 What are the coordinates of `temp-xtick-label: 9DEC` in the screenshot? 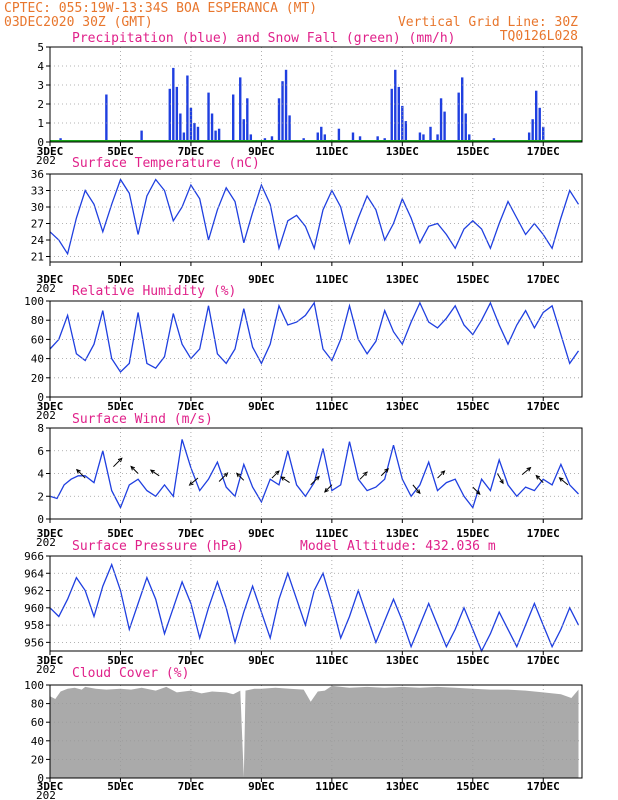 It's located at (261, 279).